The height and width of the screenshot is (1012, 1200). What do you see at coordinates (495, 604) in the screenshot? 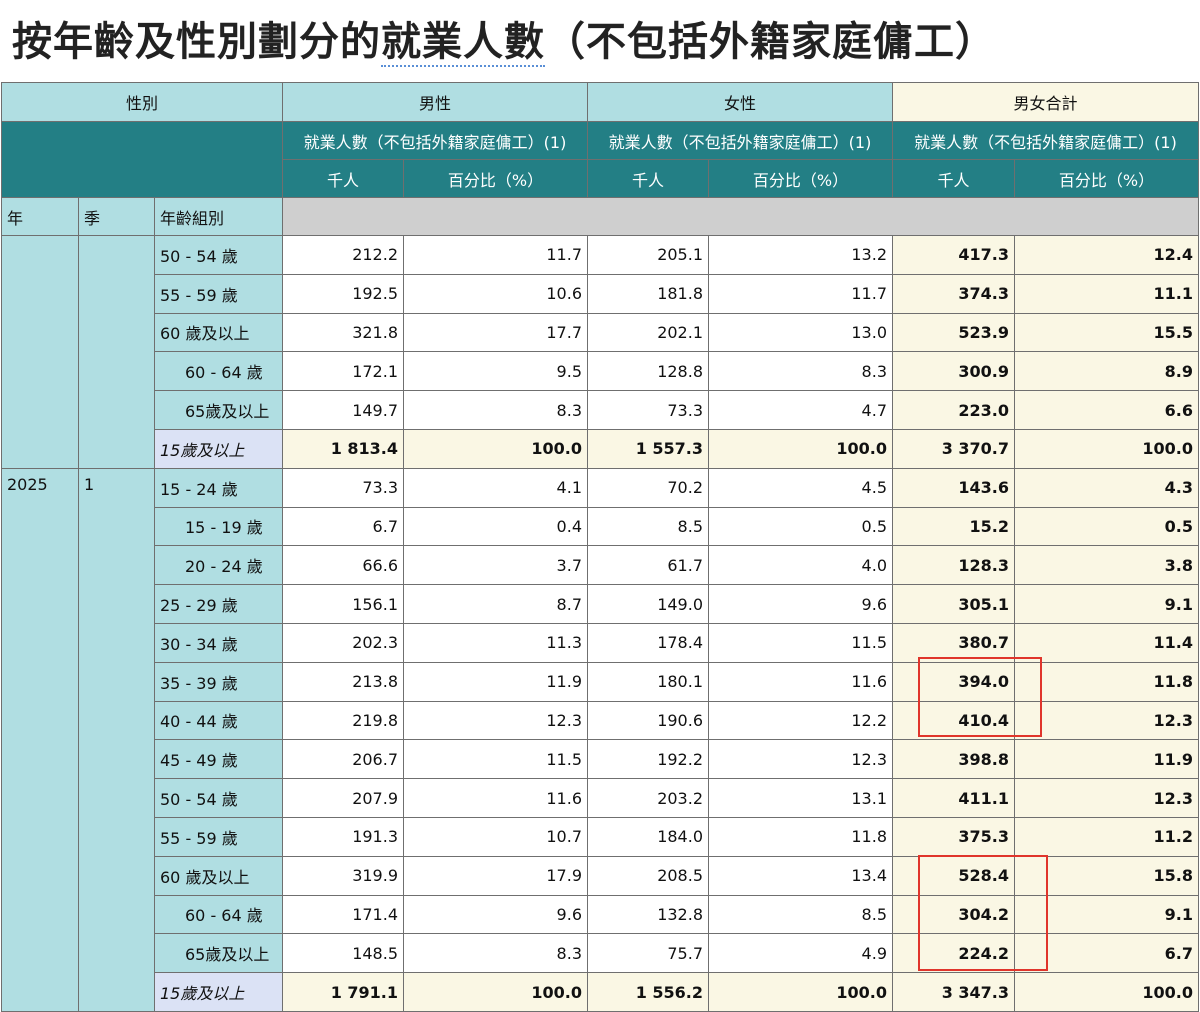
I see `male-percent-cell: 8.7` at bounding box center [495, 604].